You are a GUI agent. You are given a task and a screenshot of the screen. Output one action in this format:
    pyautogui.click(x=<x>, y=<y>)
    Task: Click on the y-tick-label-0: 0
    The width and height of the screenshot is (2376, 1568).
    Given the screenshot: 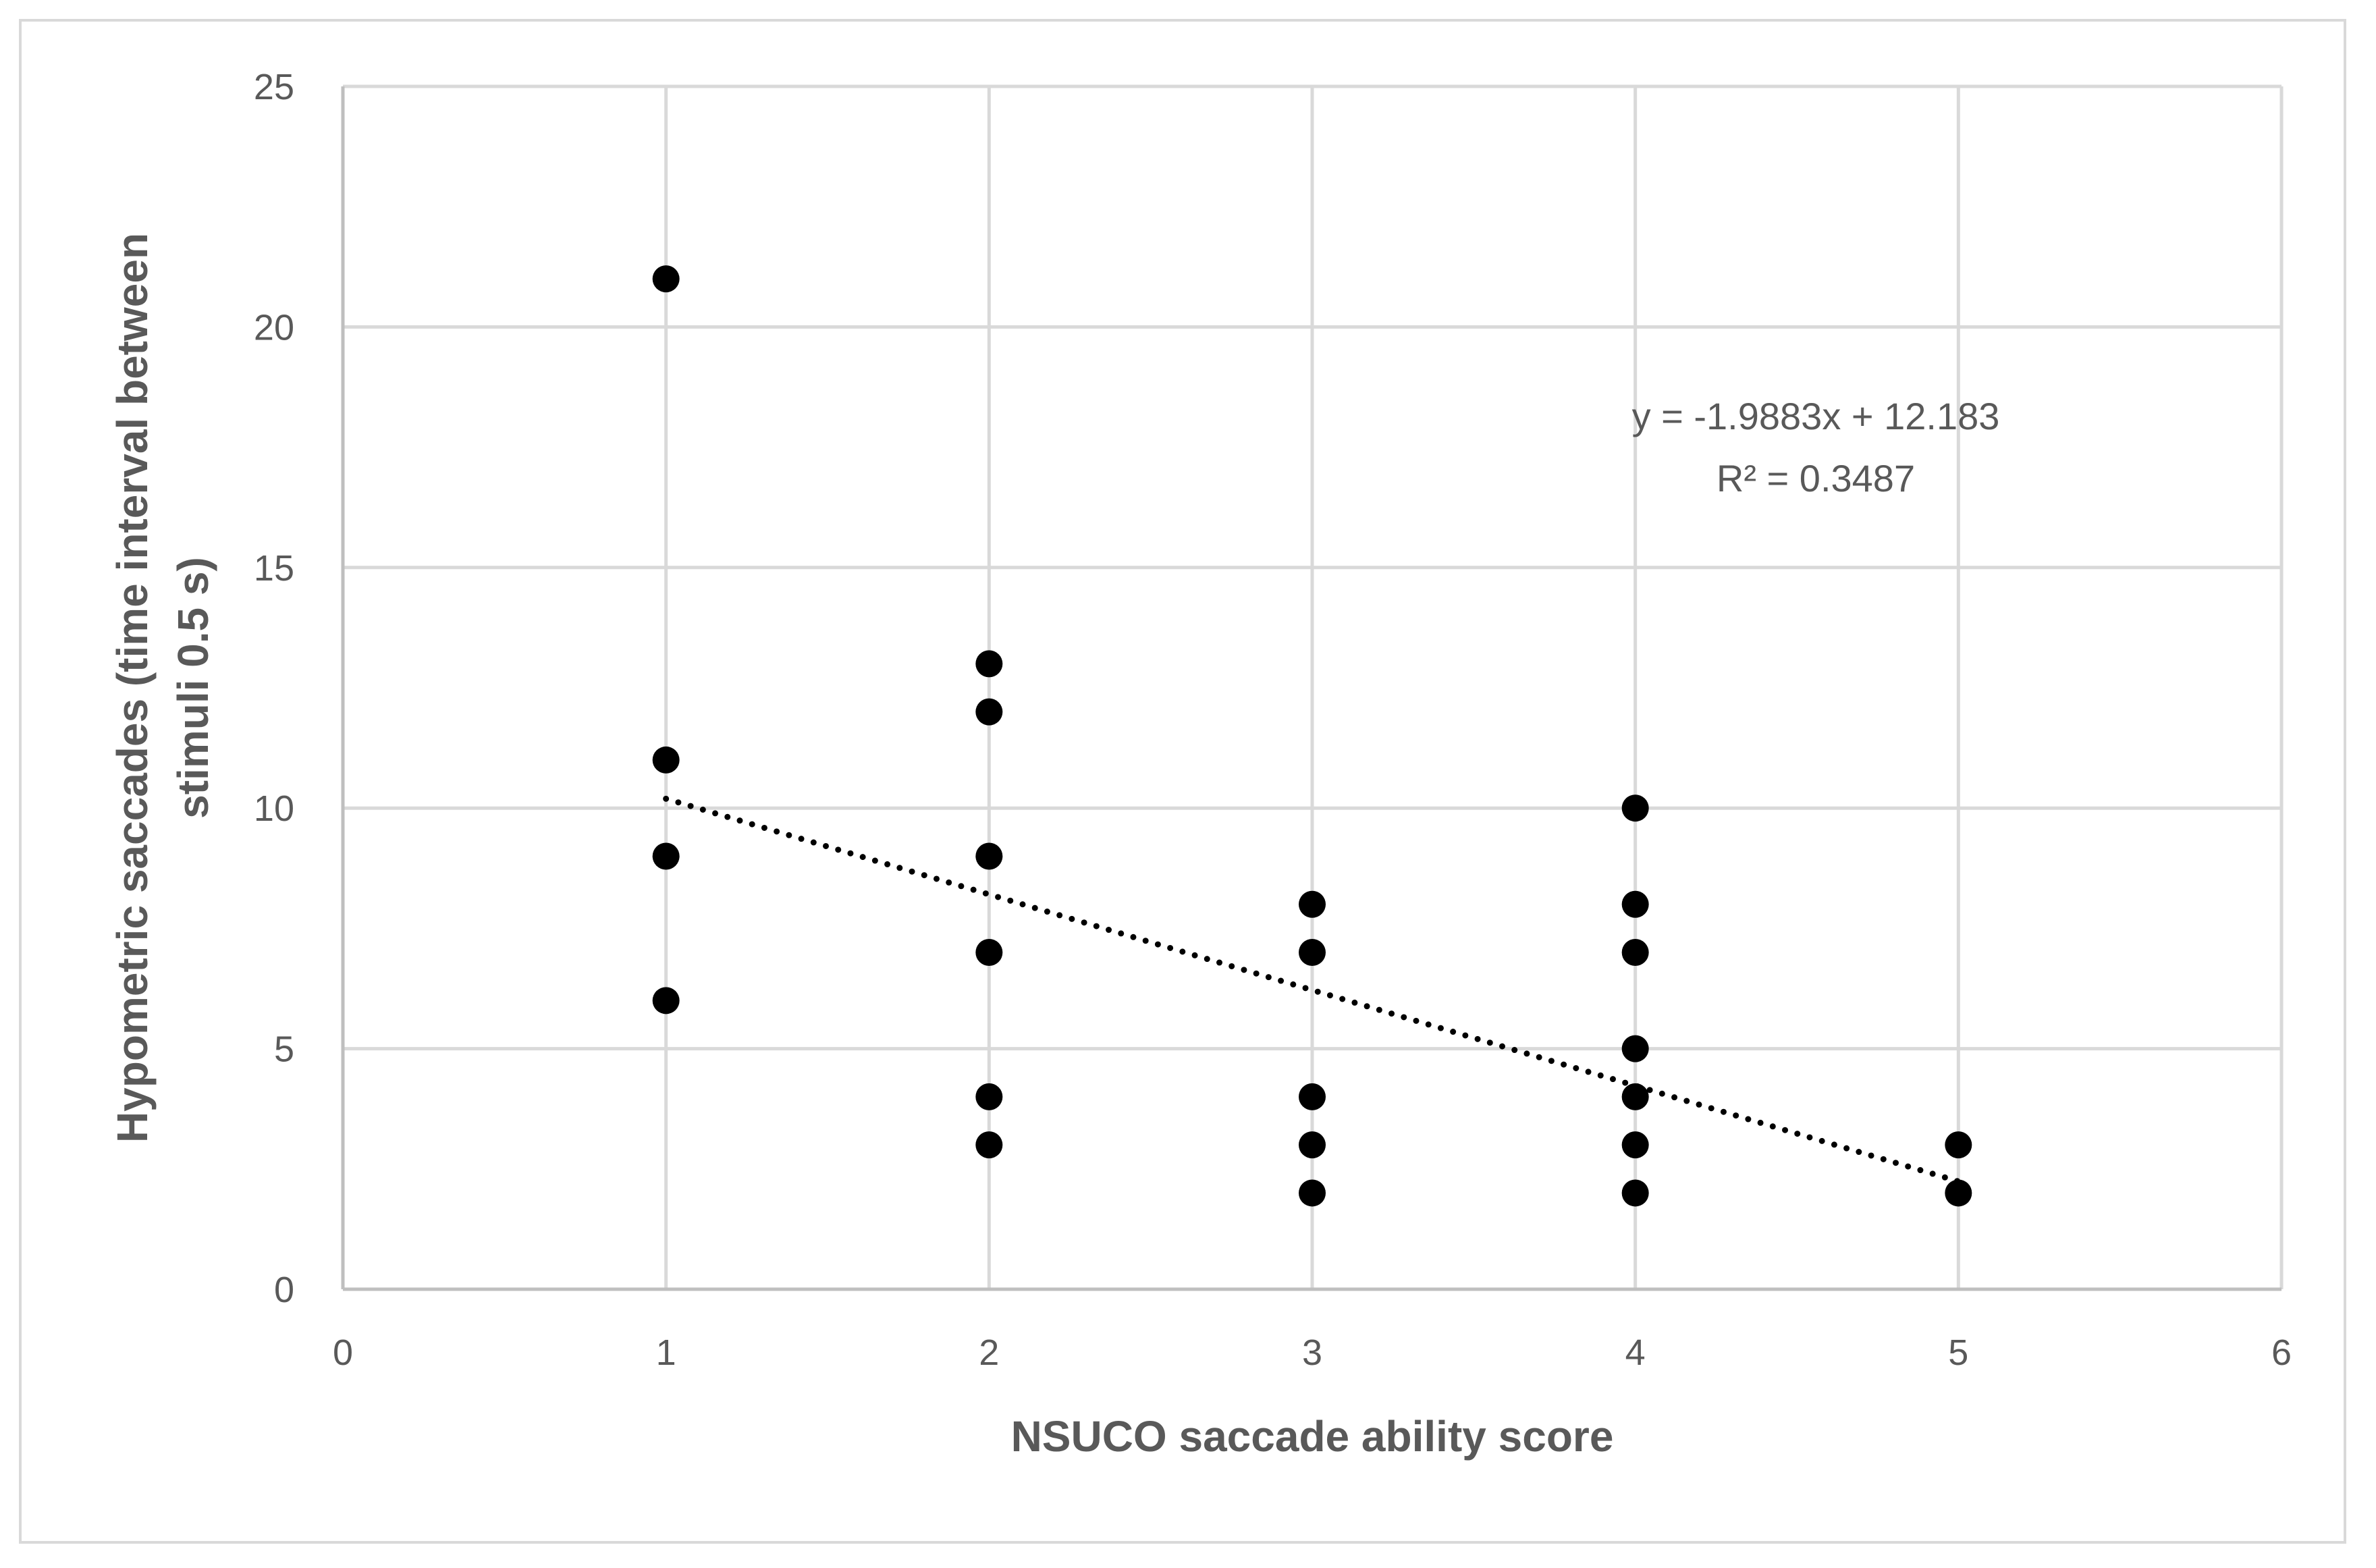 What is the action you would take?
    pyautogui.click(x=284, y=1290)
    